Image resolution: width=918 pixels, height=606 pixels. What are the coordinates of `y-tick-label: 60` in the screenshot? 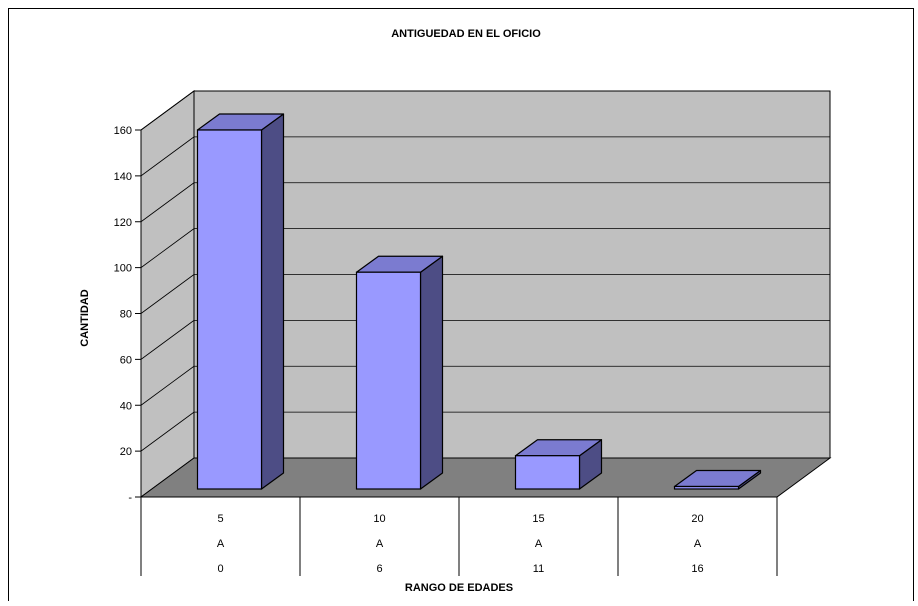 It's located at (126, 360).